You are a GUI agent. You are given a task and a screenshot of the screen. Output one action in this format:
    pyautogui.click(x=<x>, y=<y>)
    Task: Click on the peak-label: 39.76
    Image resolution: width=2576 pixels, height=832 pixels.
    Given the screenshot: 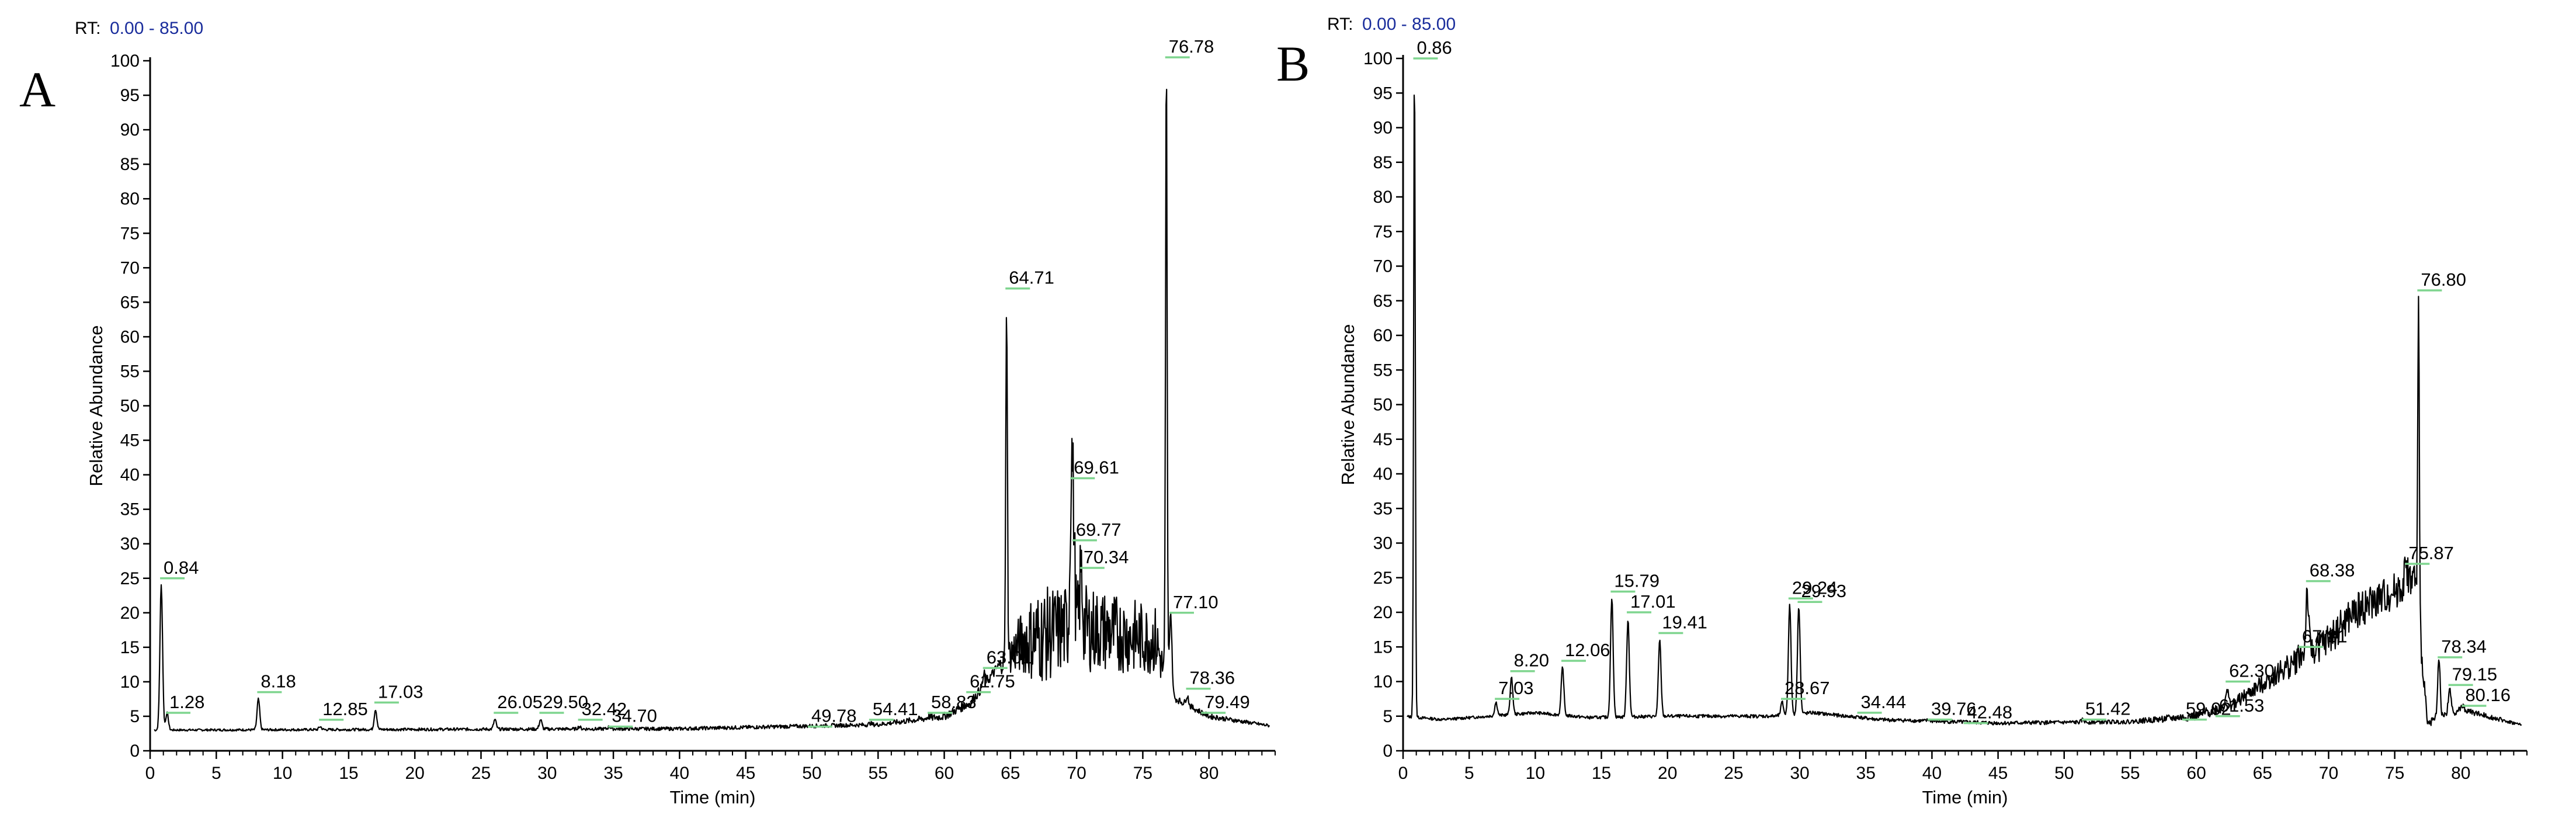 What is the action you would take?
    pyautogui.click(x=1954, y=709)
    